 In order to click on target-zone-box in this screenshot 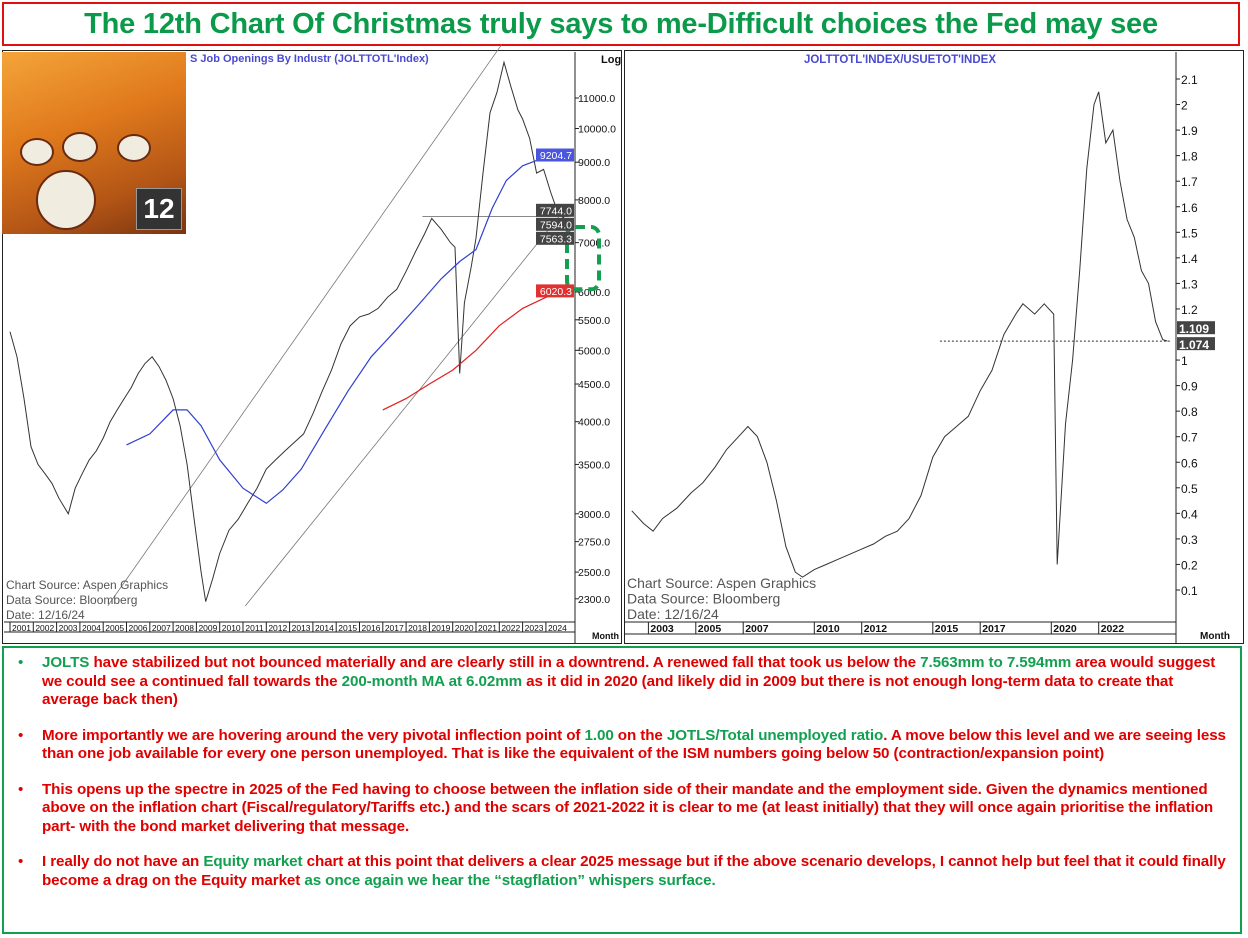, I will do `click(583, 258)`.